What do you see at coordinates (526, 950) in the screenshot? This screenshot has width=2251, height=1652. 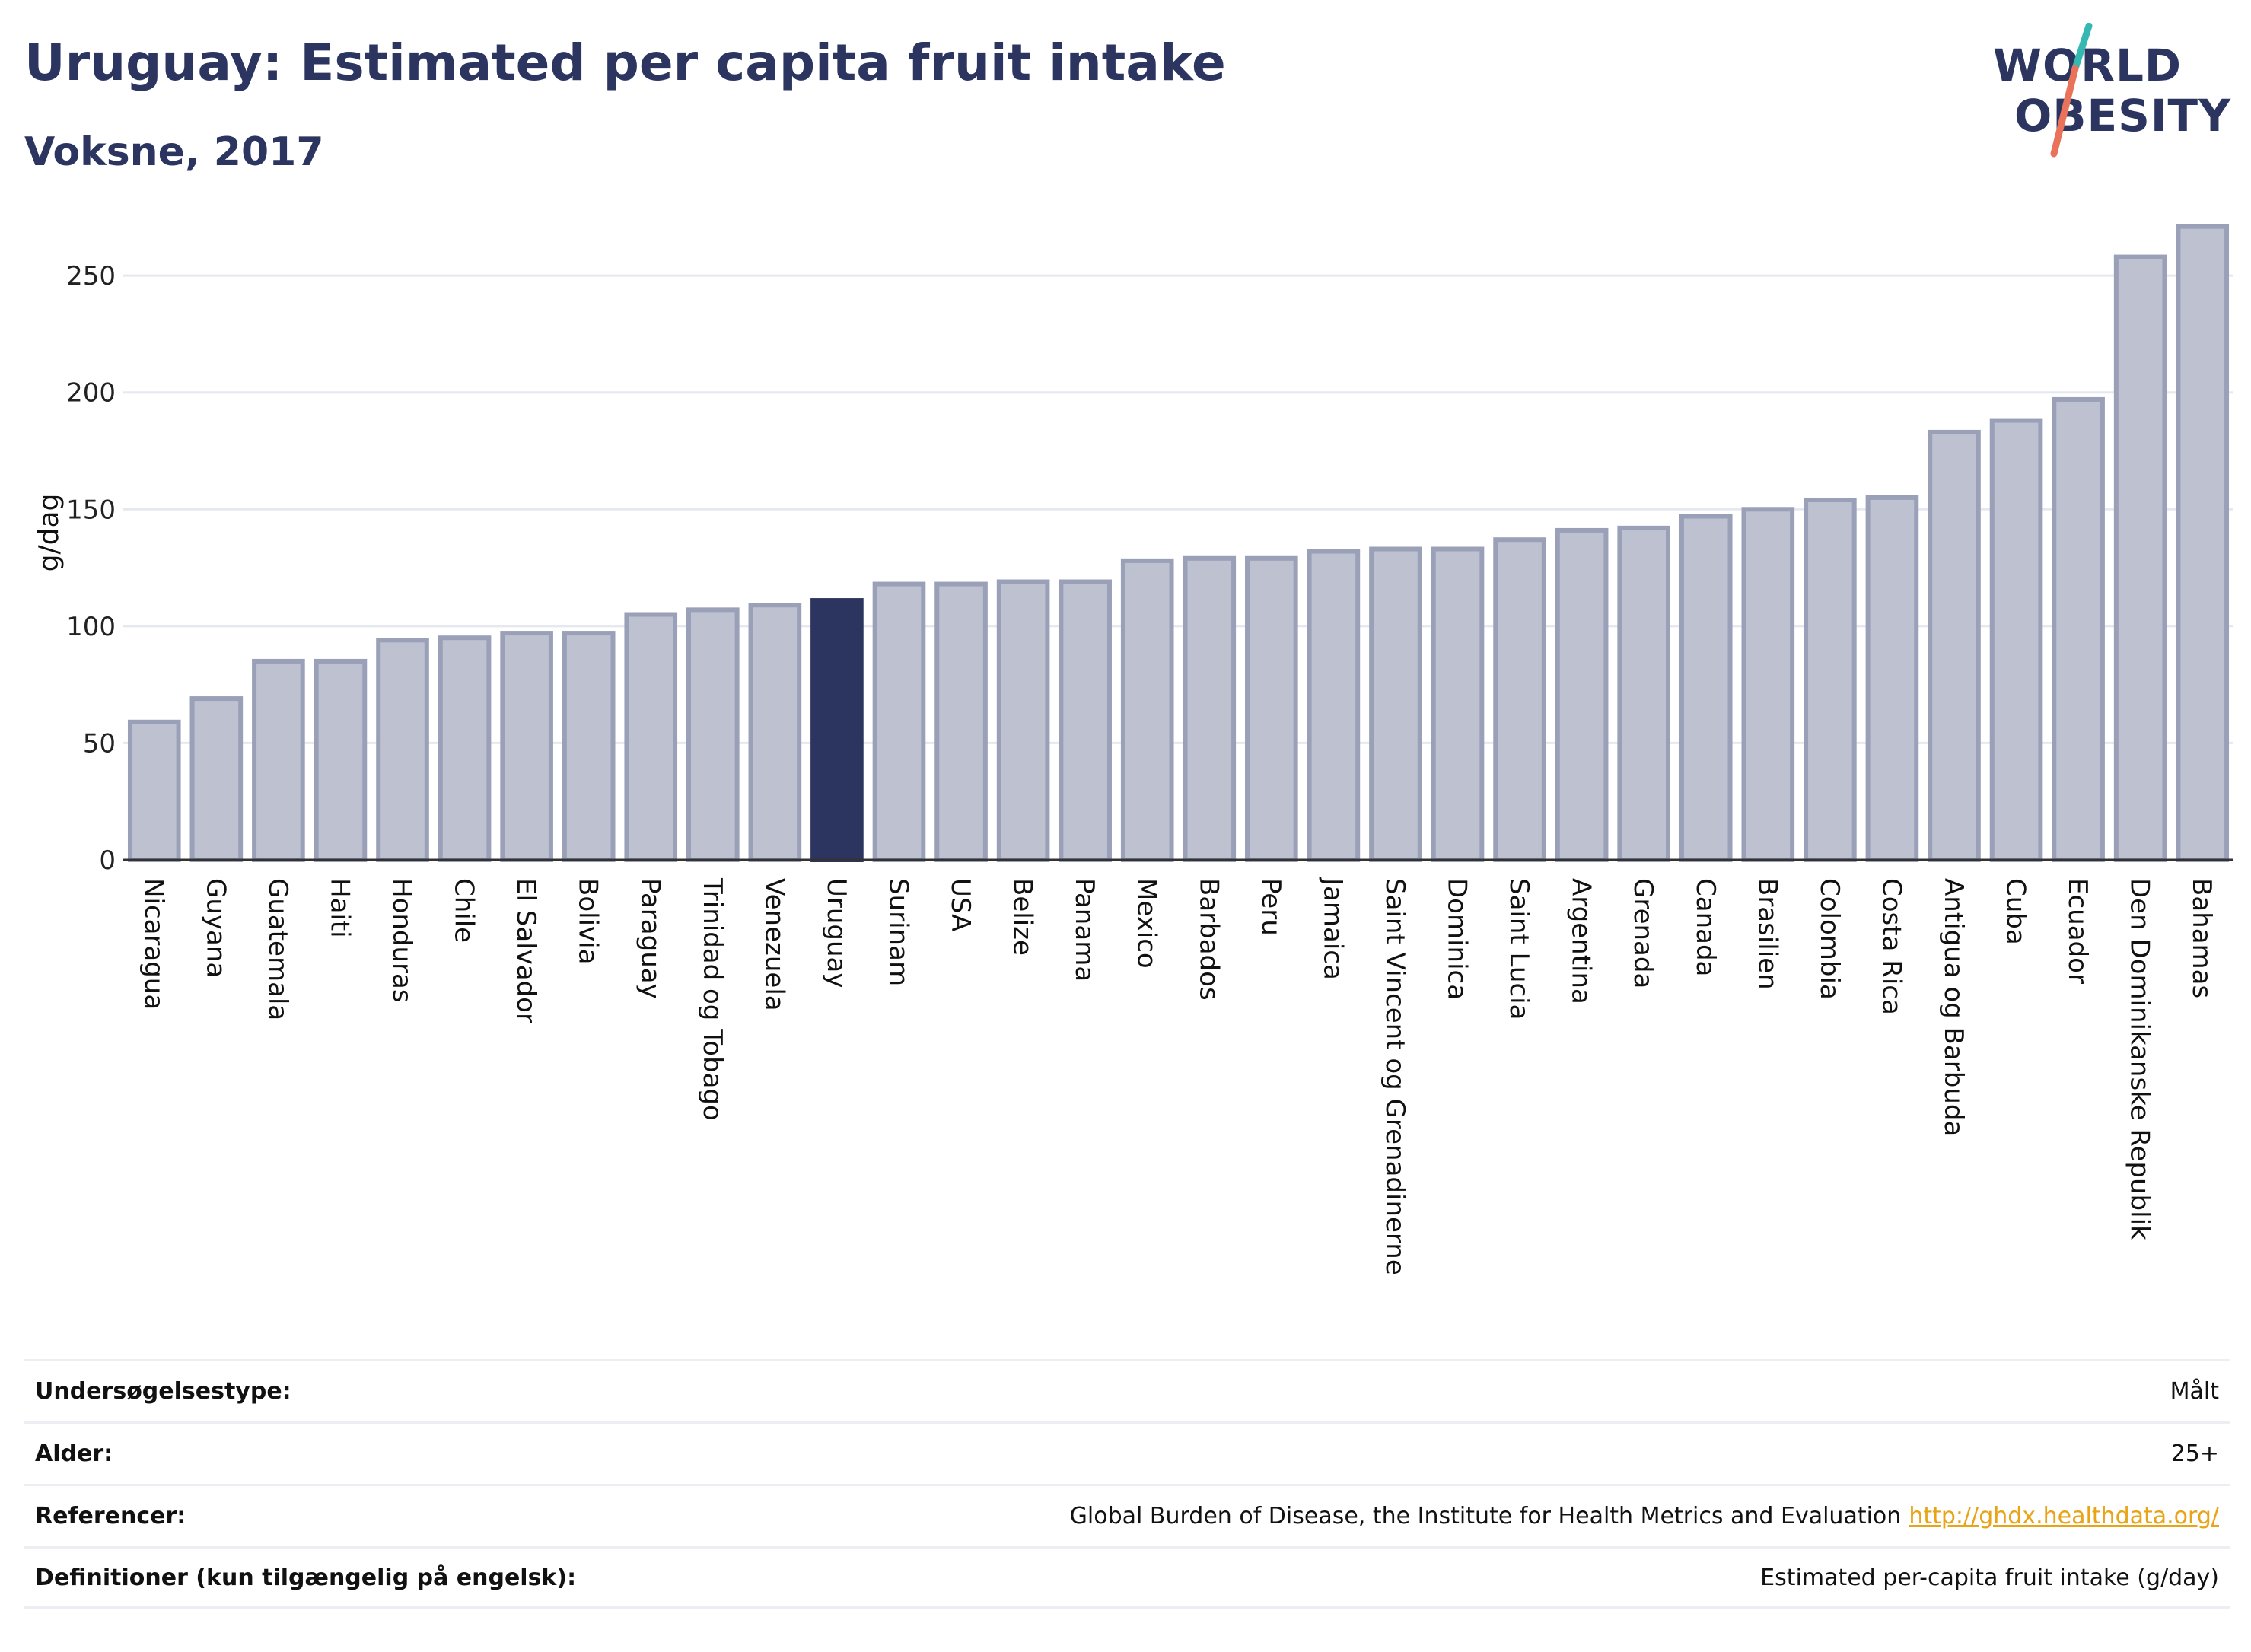 I see `x-tick-label: El Salvador` at bounding box center [526, 950].